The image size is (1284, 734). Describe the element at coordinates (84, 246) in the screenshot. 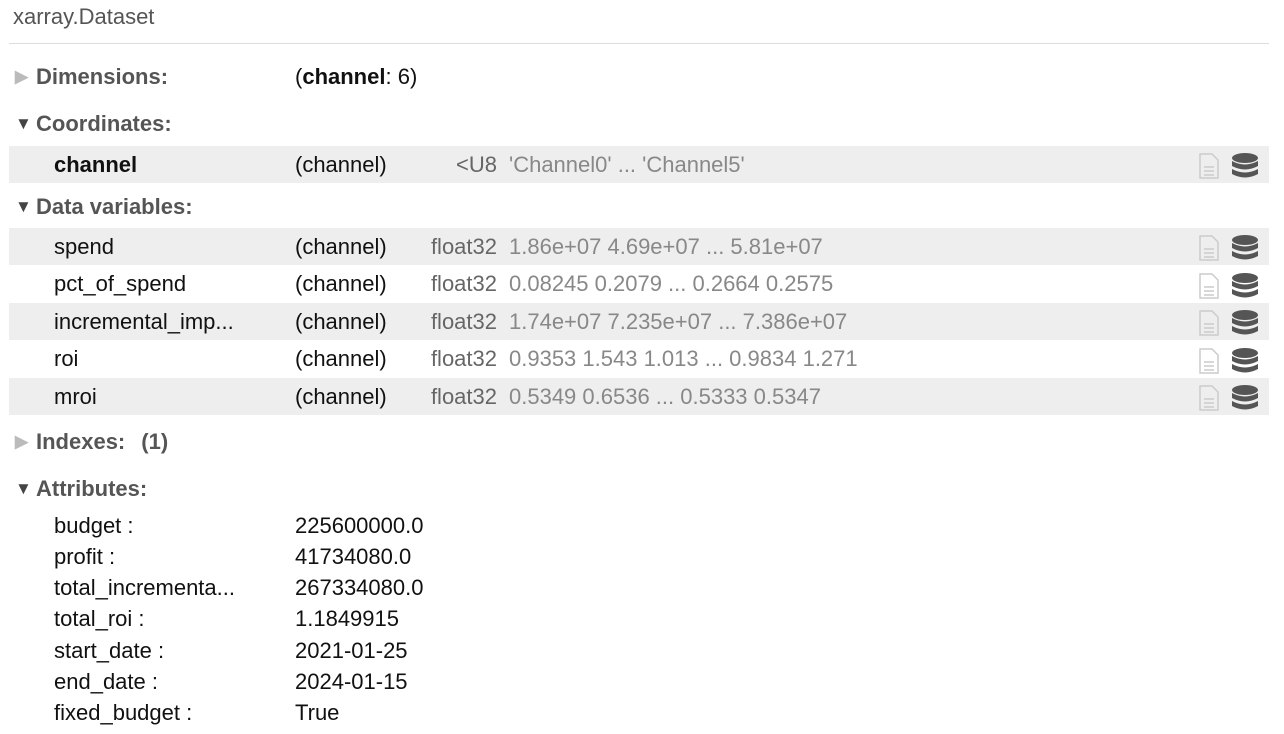

I see `var-name: spend` at that location.